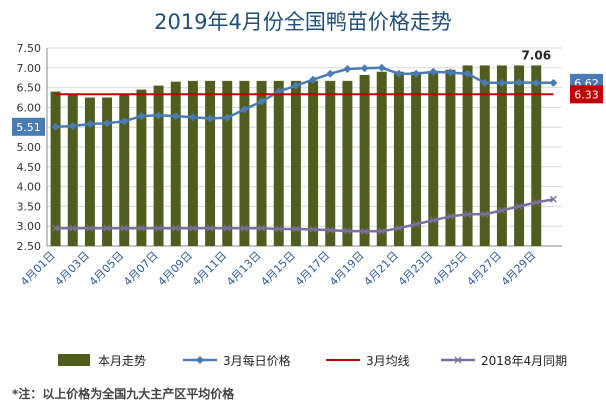 Image resolution: width=606 pixels, height=411 pixels. Describe the element at coordinates (29, 68) in the screenshot. I see `y-tick-label: 7.00` at that location.